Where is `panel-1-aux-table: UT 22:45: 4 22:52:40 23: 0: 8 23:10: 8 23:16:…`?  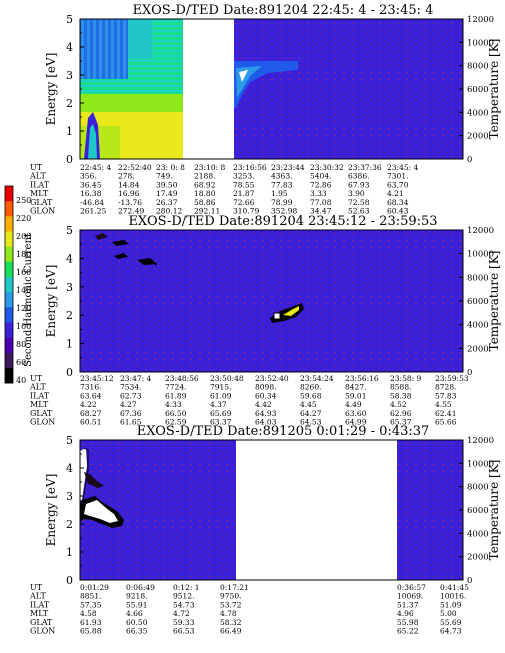 panel-1-aux-table: UT 22:45: 4 22:52:40 23: 0: 8 23:10: 8 23:16:… is located at coordinates (224, 189).